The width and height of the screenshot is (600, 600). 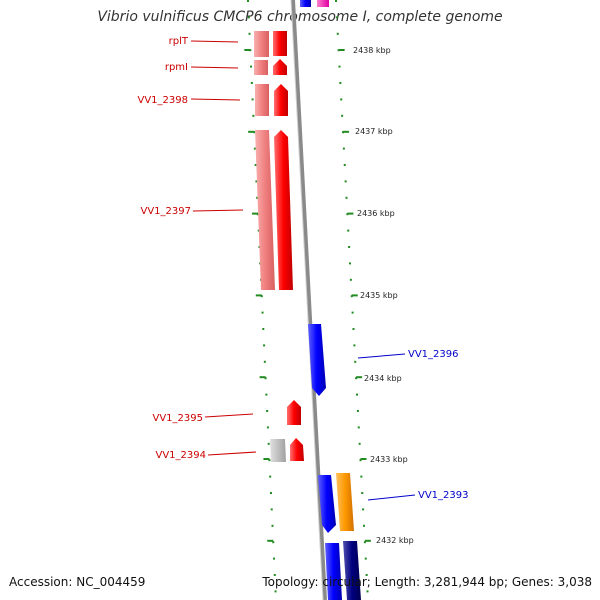 What do you see at coordinates (443, 495) in the screenshot?
I see `gene-label-VV1_2393: VV1_2393` at bounding box center [443, 495].